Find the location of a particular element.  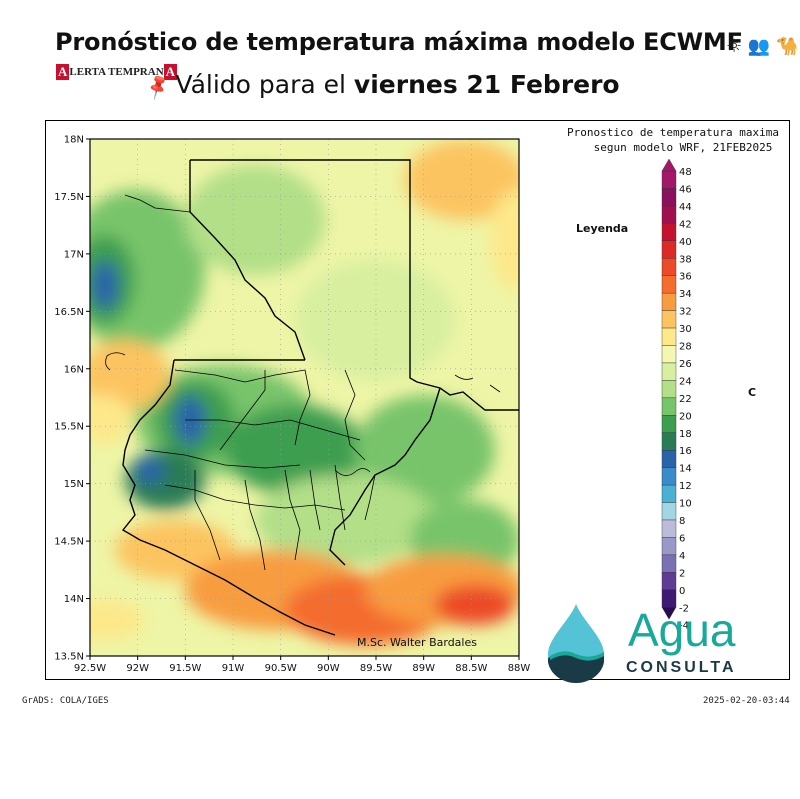

colorbar-label: 34 is located at coordinates (685, 294).